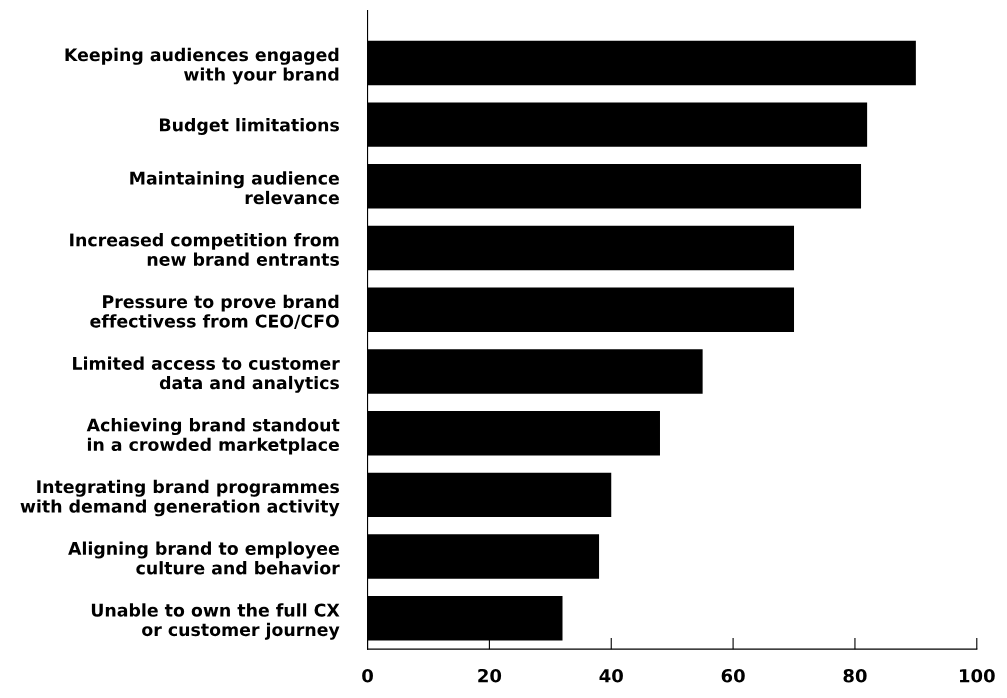 This screenshot has width=1007, height=698. I want to click on y-tick-label: Increased competition from new brand entrants, so click(204, 249).